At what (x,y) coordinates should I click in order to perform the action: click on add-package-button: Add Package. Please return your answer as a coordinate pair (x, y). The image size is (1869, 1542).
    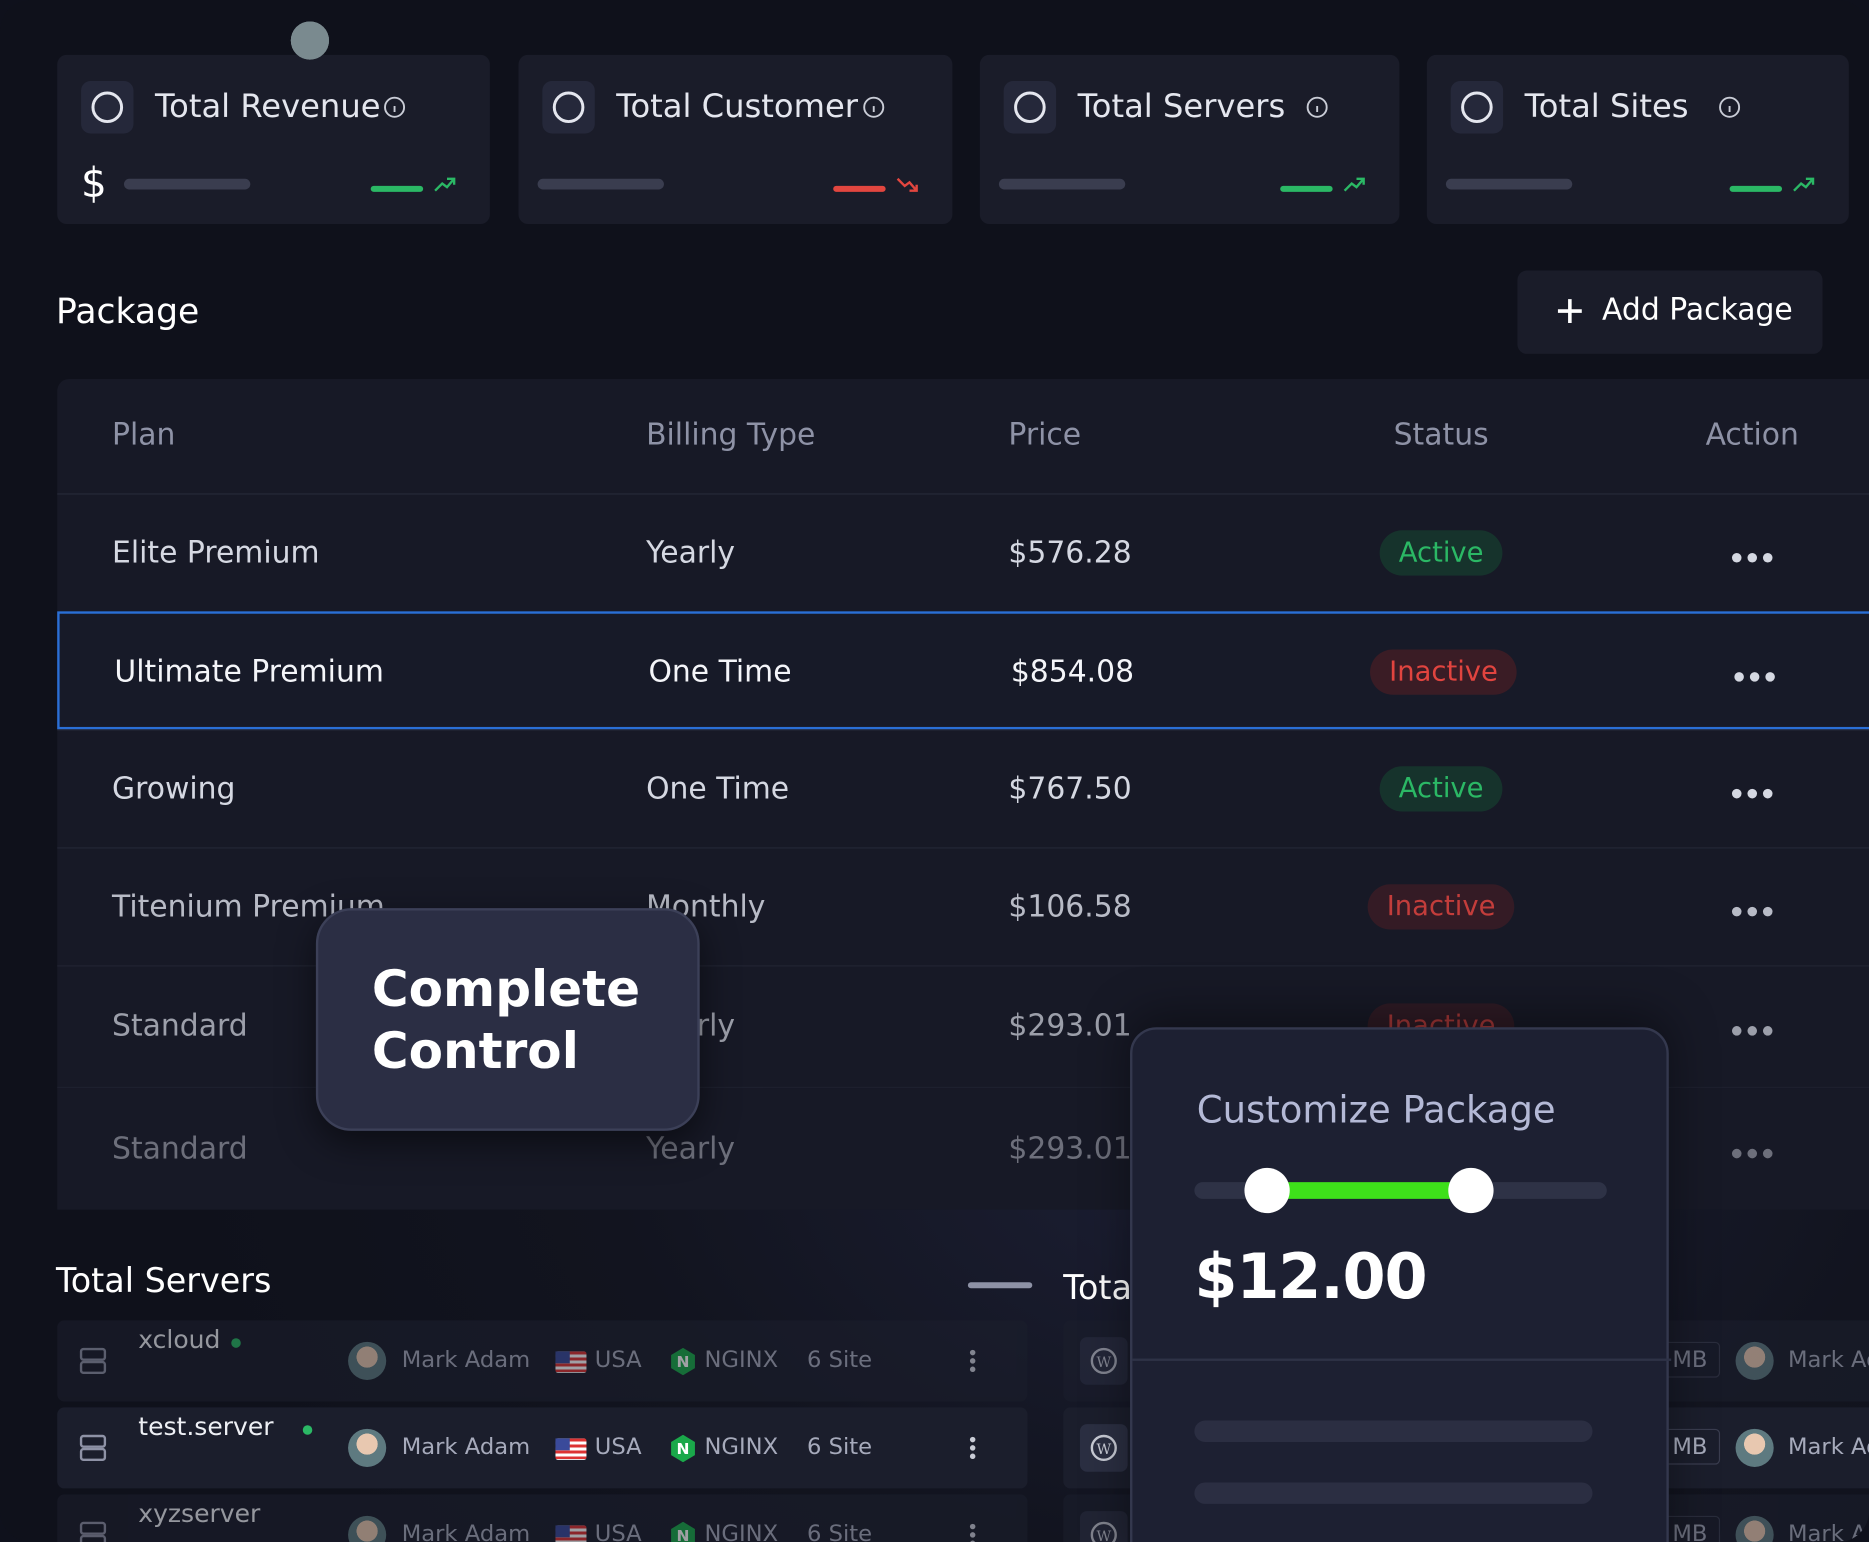
    Looking at the image, I should click on (1670, 312).